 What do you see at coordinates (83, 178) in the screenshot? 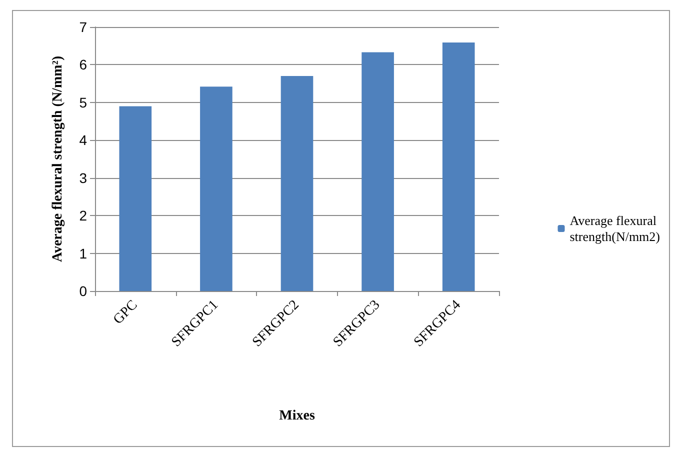
I see `y-tick-label: 3` at bounding box center [83, 178].